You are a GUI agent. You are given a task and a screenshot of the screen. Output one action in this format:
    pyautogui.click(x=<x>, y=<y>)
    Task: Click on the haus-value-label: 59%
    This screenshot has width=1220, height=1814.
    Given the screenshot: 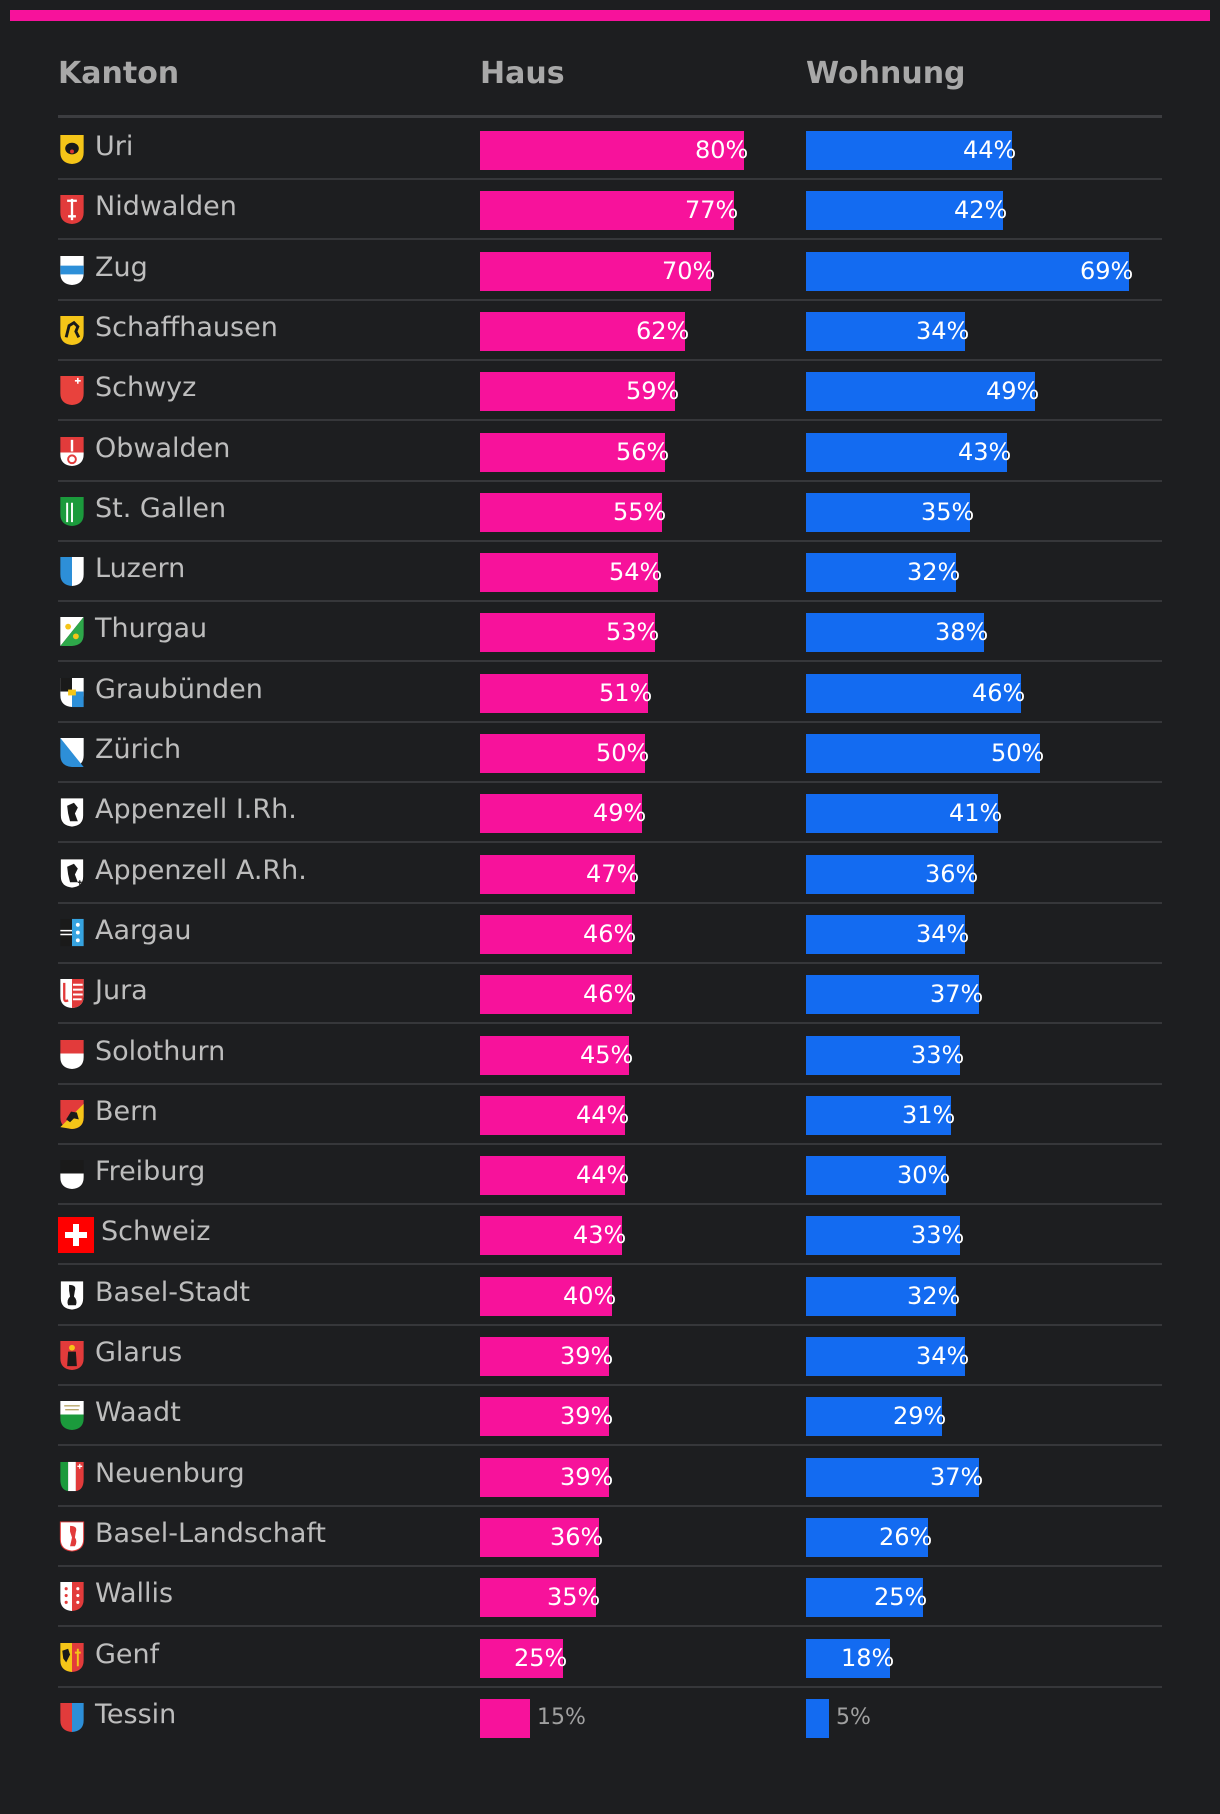 What is the action you would take?
    pyautogui.click(x=653, y=391)
    